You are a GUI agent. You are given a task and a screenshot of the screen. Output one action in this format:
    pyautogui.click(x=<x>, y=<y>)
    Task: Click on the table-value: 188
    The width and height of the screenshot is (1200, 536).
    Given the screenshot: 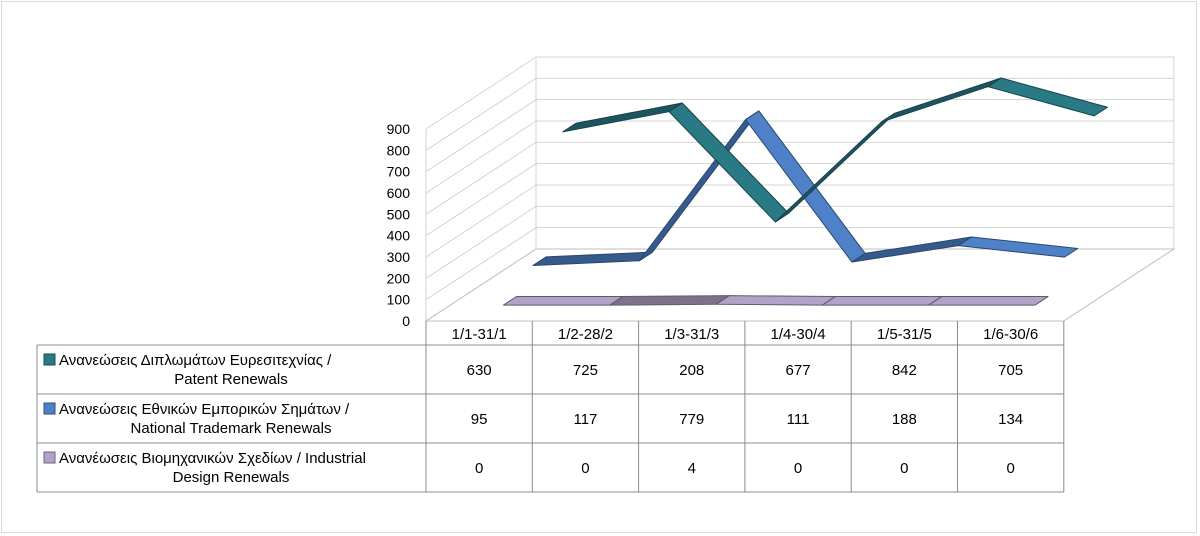 What is the action you would take?
    pyautogui.click(x=904, y=419)
    